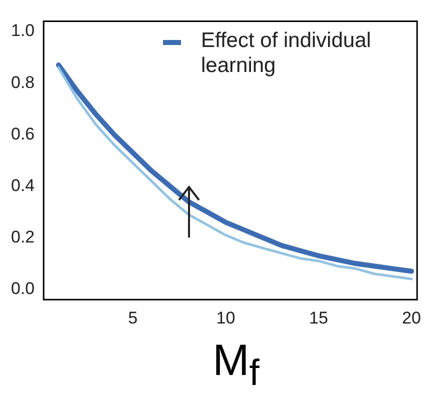 The image size is (434, 408). What do you see at coordinates (22, 288) in the screenshot?
I see `y-tick-label: 0.0` at bounding box center [22, 288].